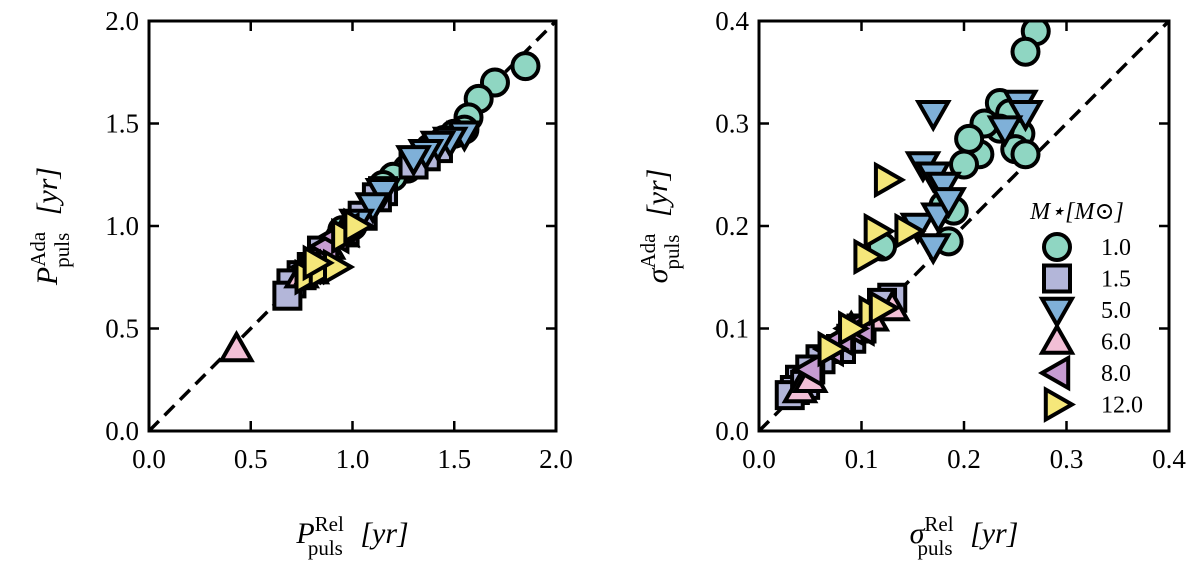 The height and width of the screenshot is (561, 1200). What do you see at coordinates (353, 459) in the screenshot?
I see `x-tick-label: 1.0` at bounding box center [353, 459].